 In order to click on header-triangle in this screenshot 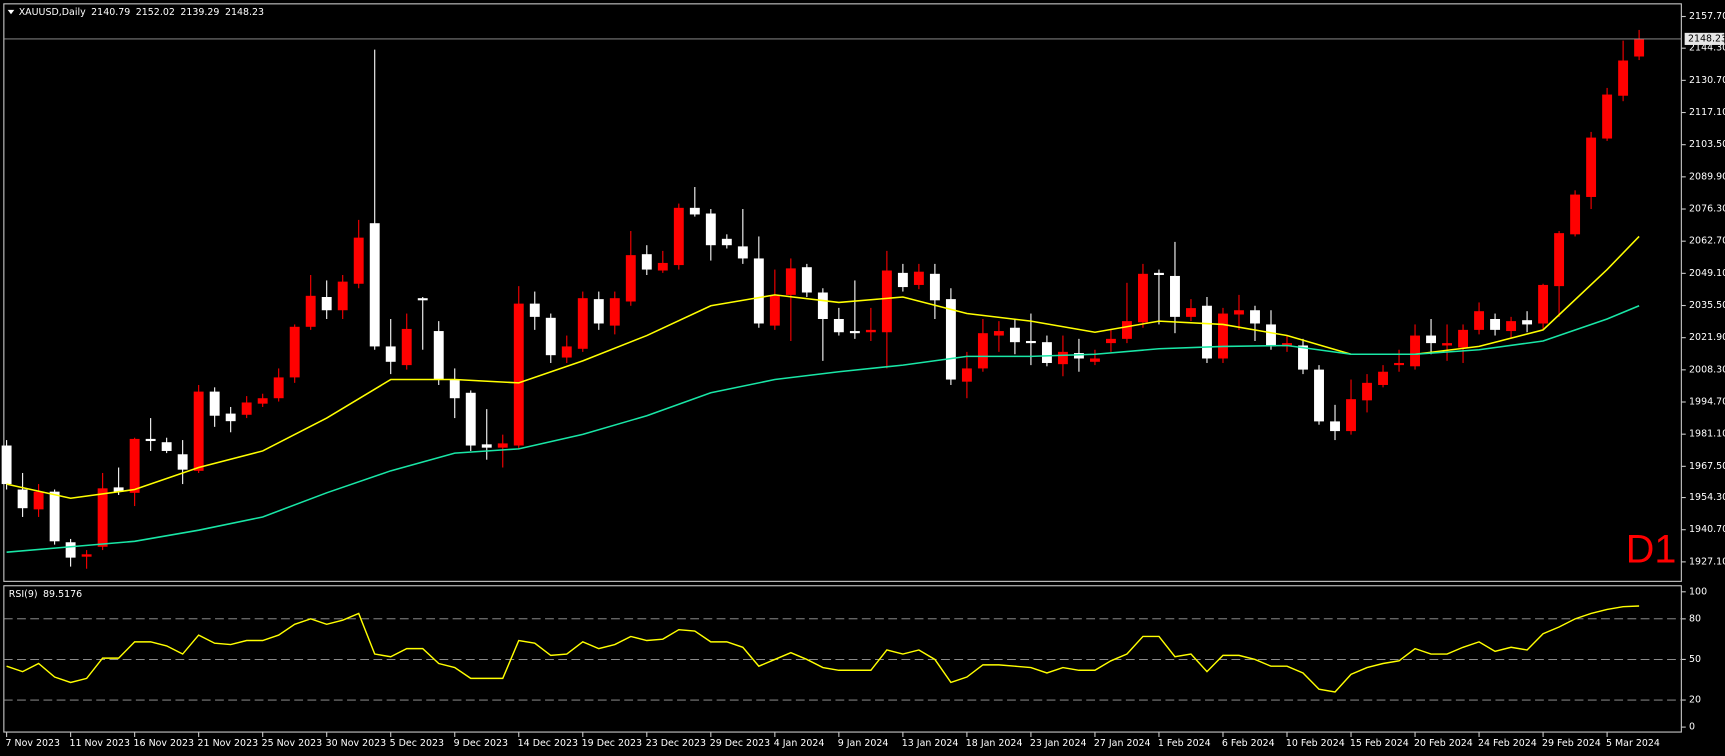, I will do `click(11, 12)`.